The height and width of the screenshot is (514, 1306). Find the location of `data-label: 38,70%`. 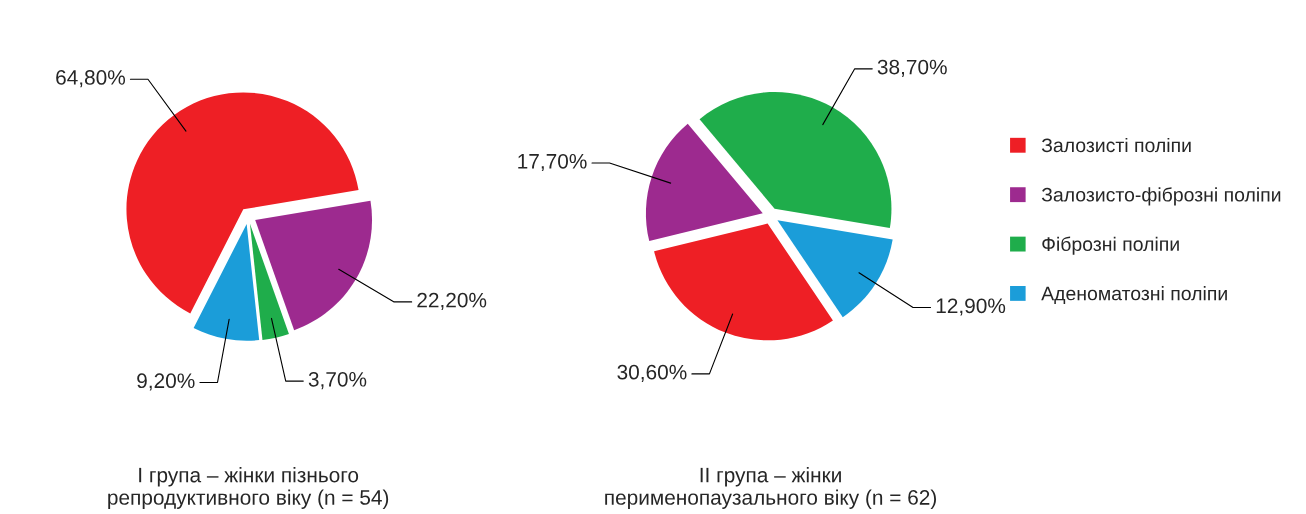

data-label: 38,70% is located at coordinates (912, 68).